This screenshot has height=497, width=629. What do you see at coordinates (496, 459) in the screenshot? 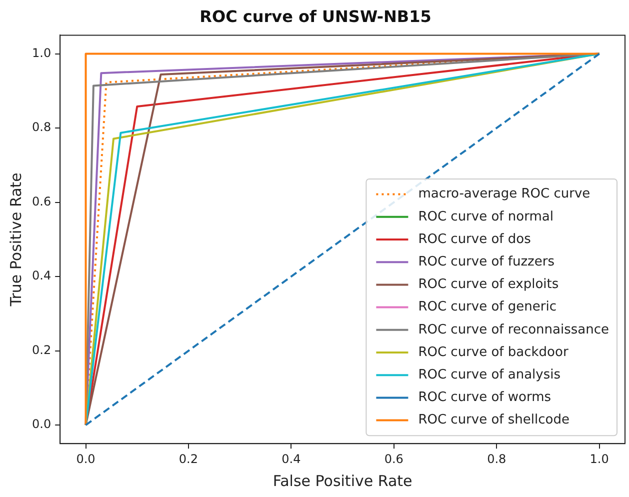
I see `x-tick-label: 0.8` at bounding box center [496, 459].